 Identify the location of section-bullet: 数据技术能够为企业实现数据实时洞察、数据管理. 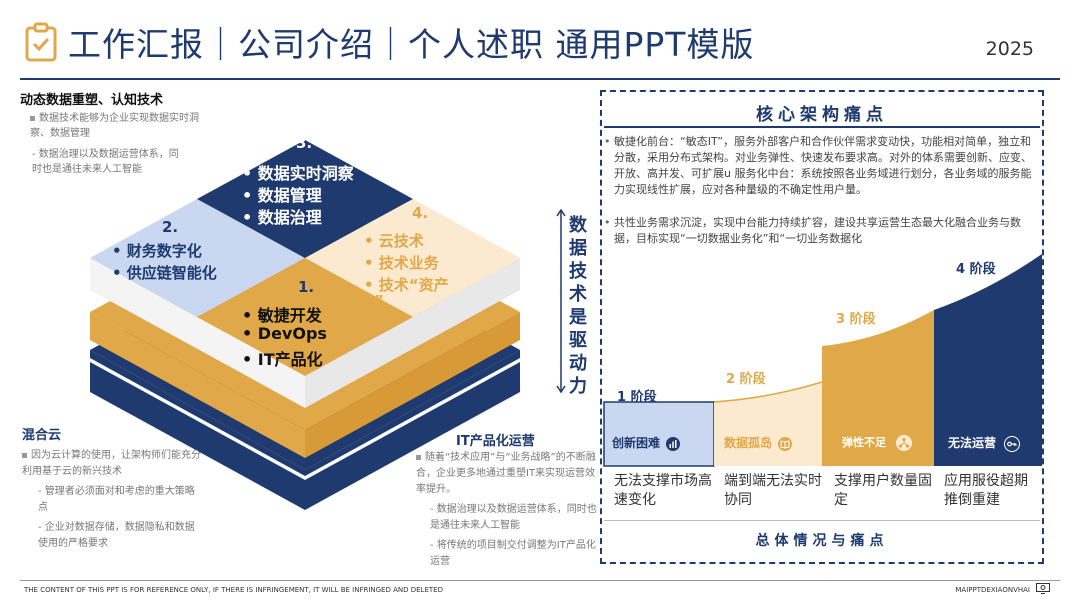
(115, 126).